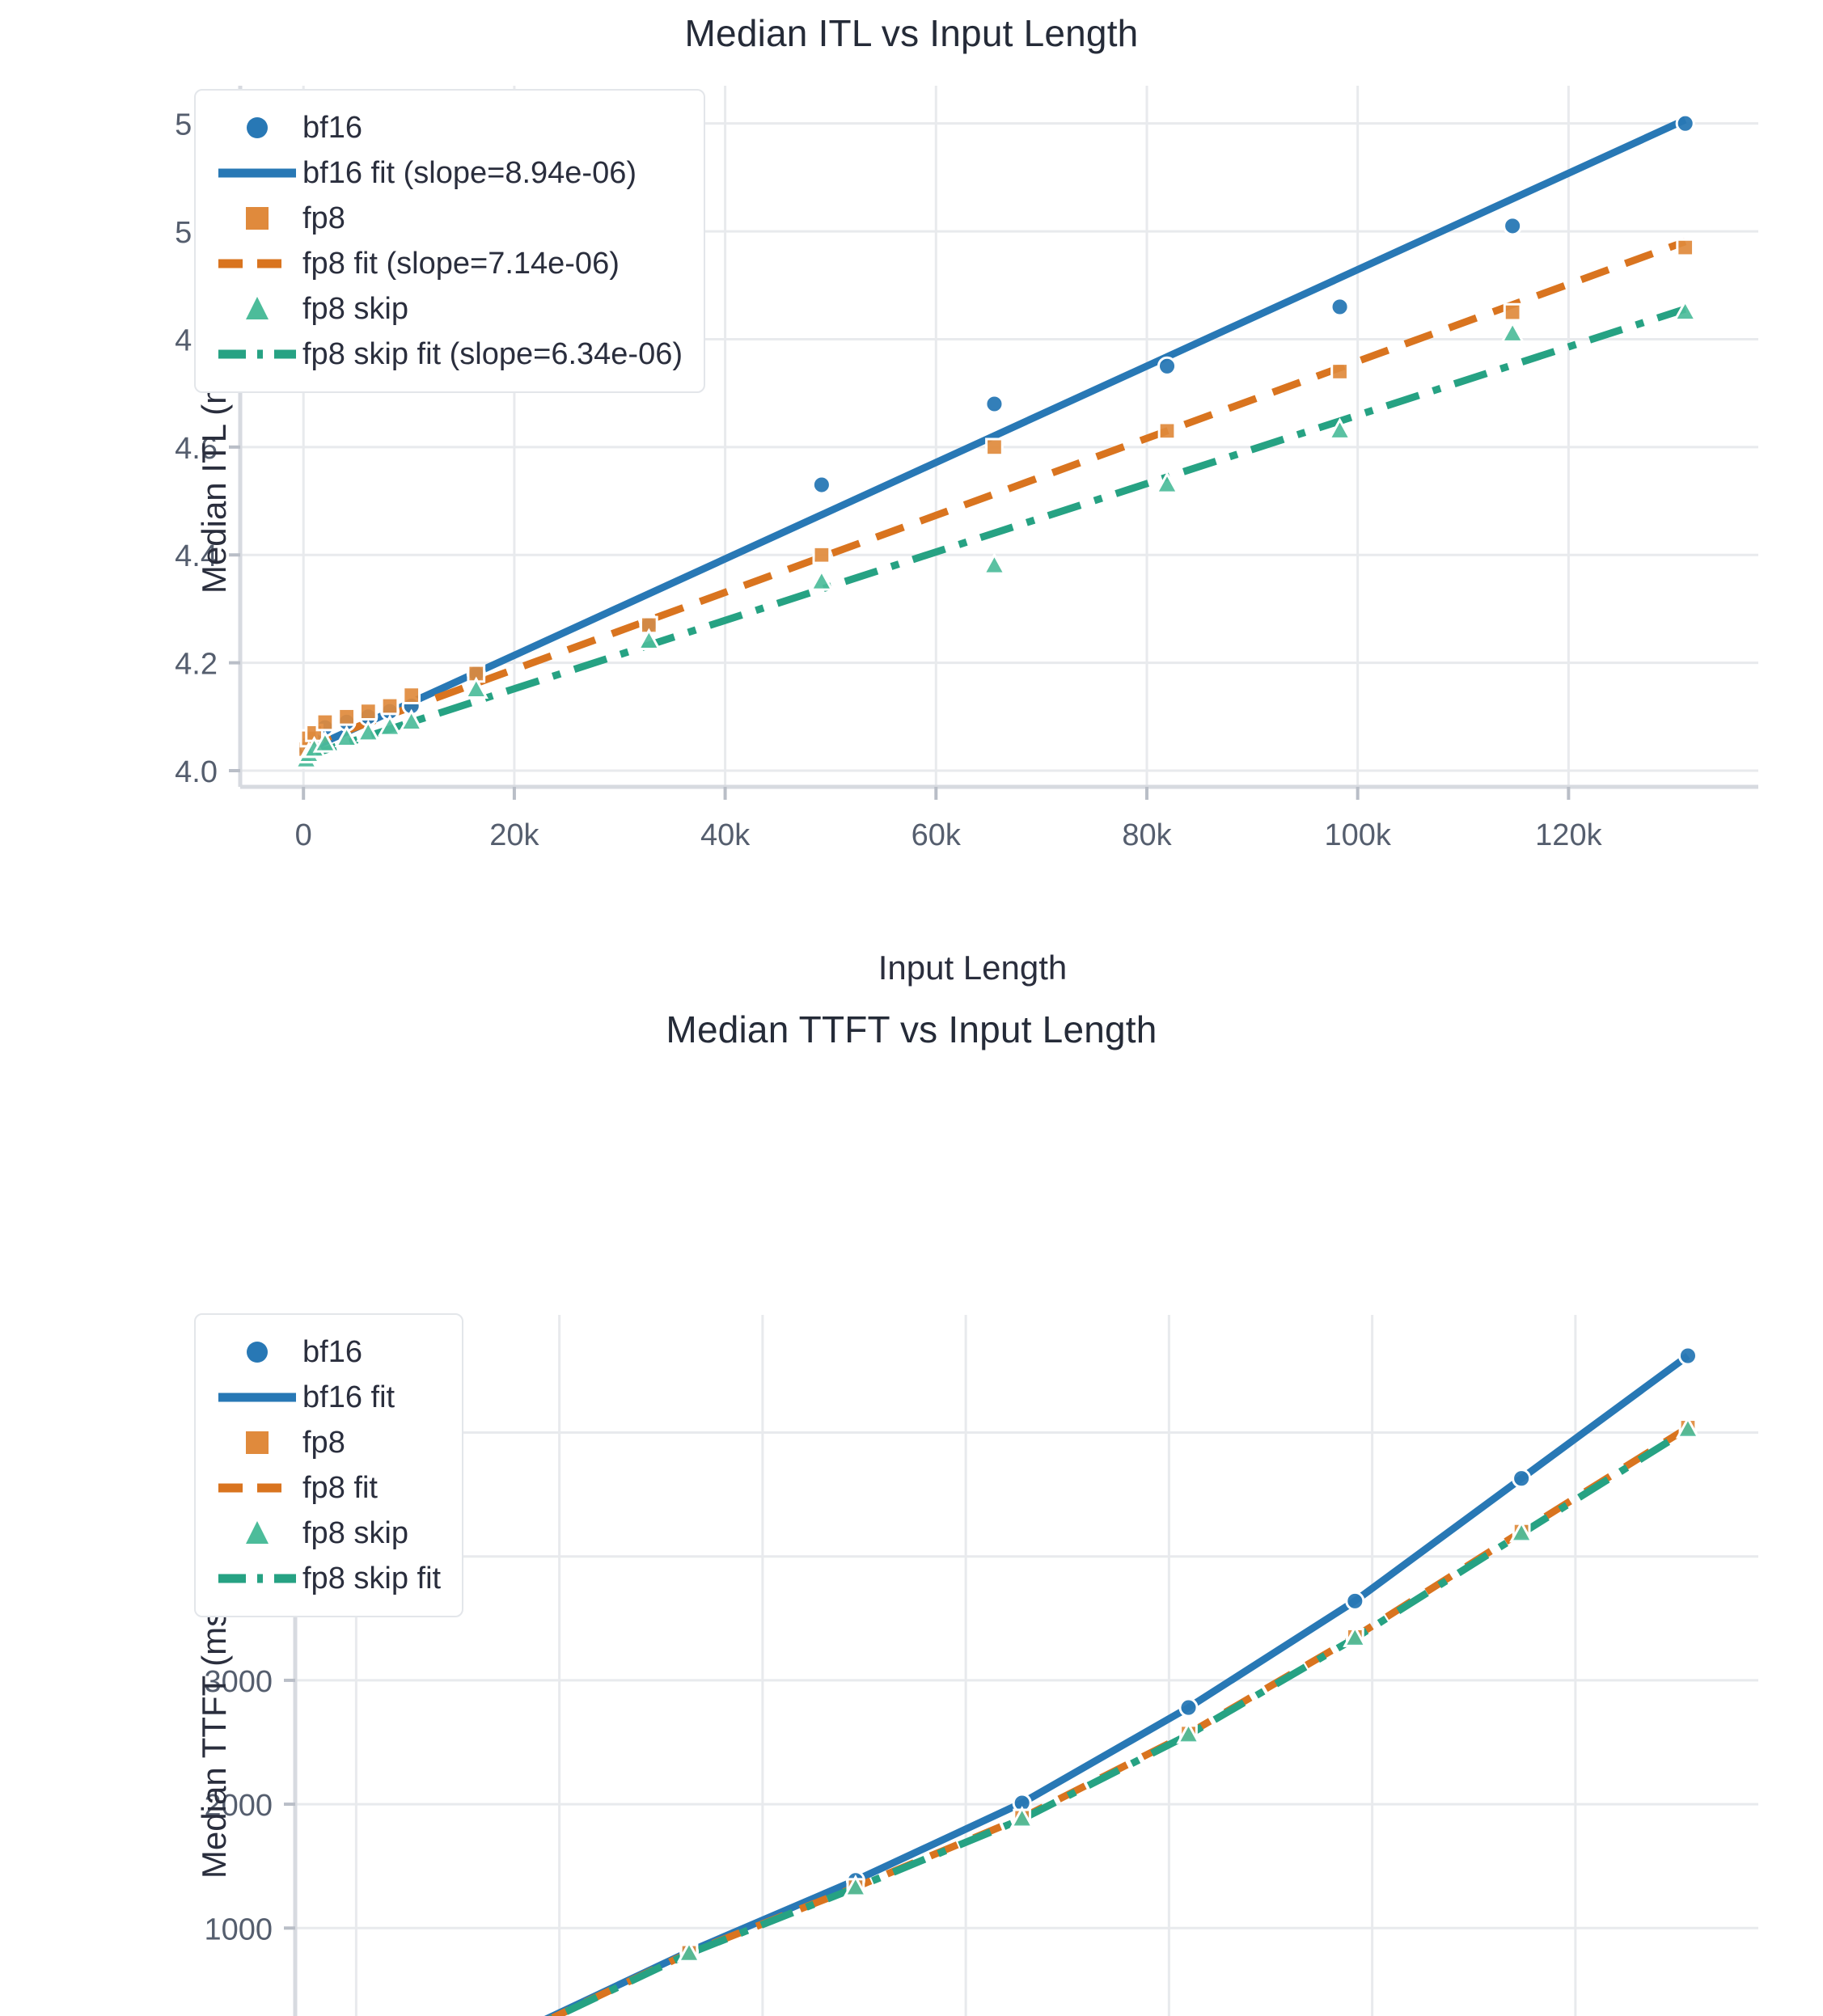 The image size is (1823, 2016). What do you see at coordinates (461, 264) in the screenshot?
I see `legend-label: fp8 fit (slope=7.14e-06)` at bounding box center [461, 264].